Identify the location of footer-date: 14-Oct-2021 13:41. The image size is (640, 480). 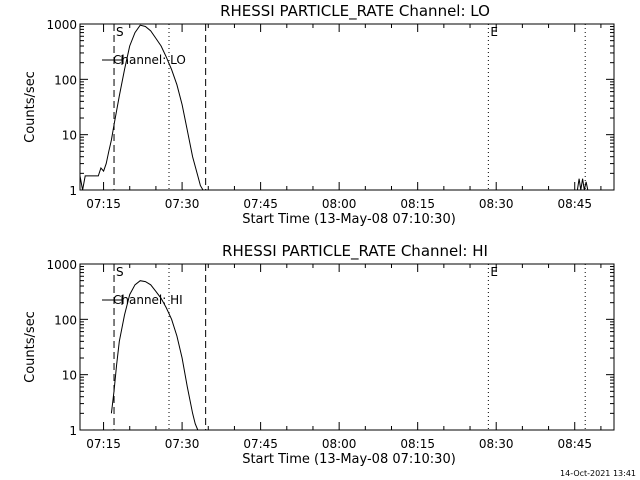
(598, 473).